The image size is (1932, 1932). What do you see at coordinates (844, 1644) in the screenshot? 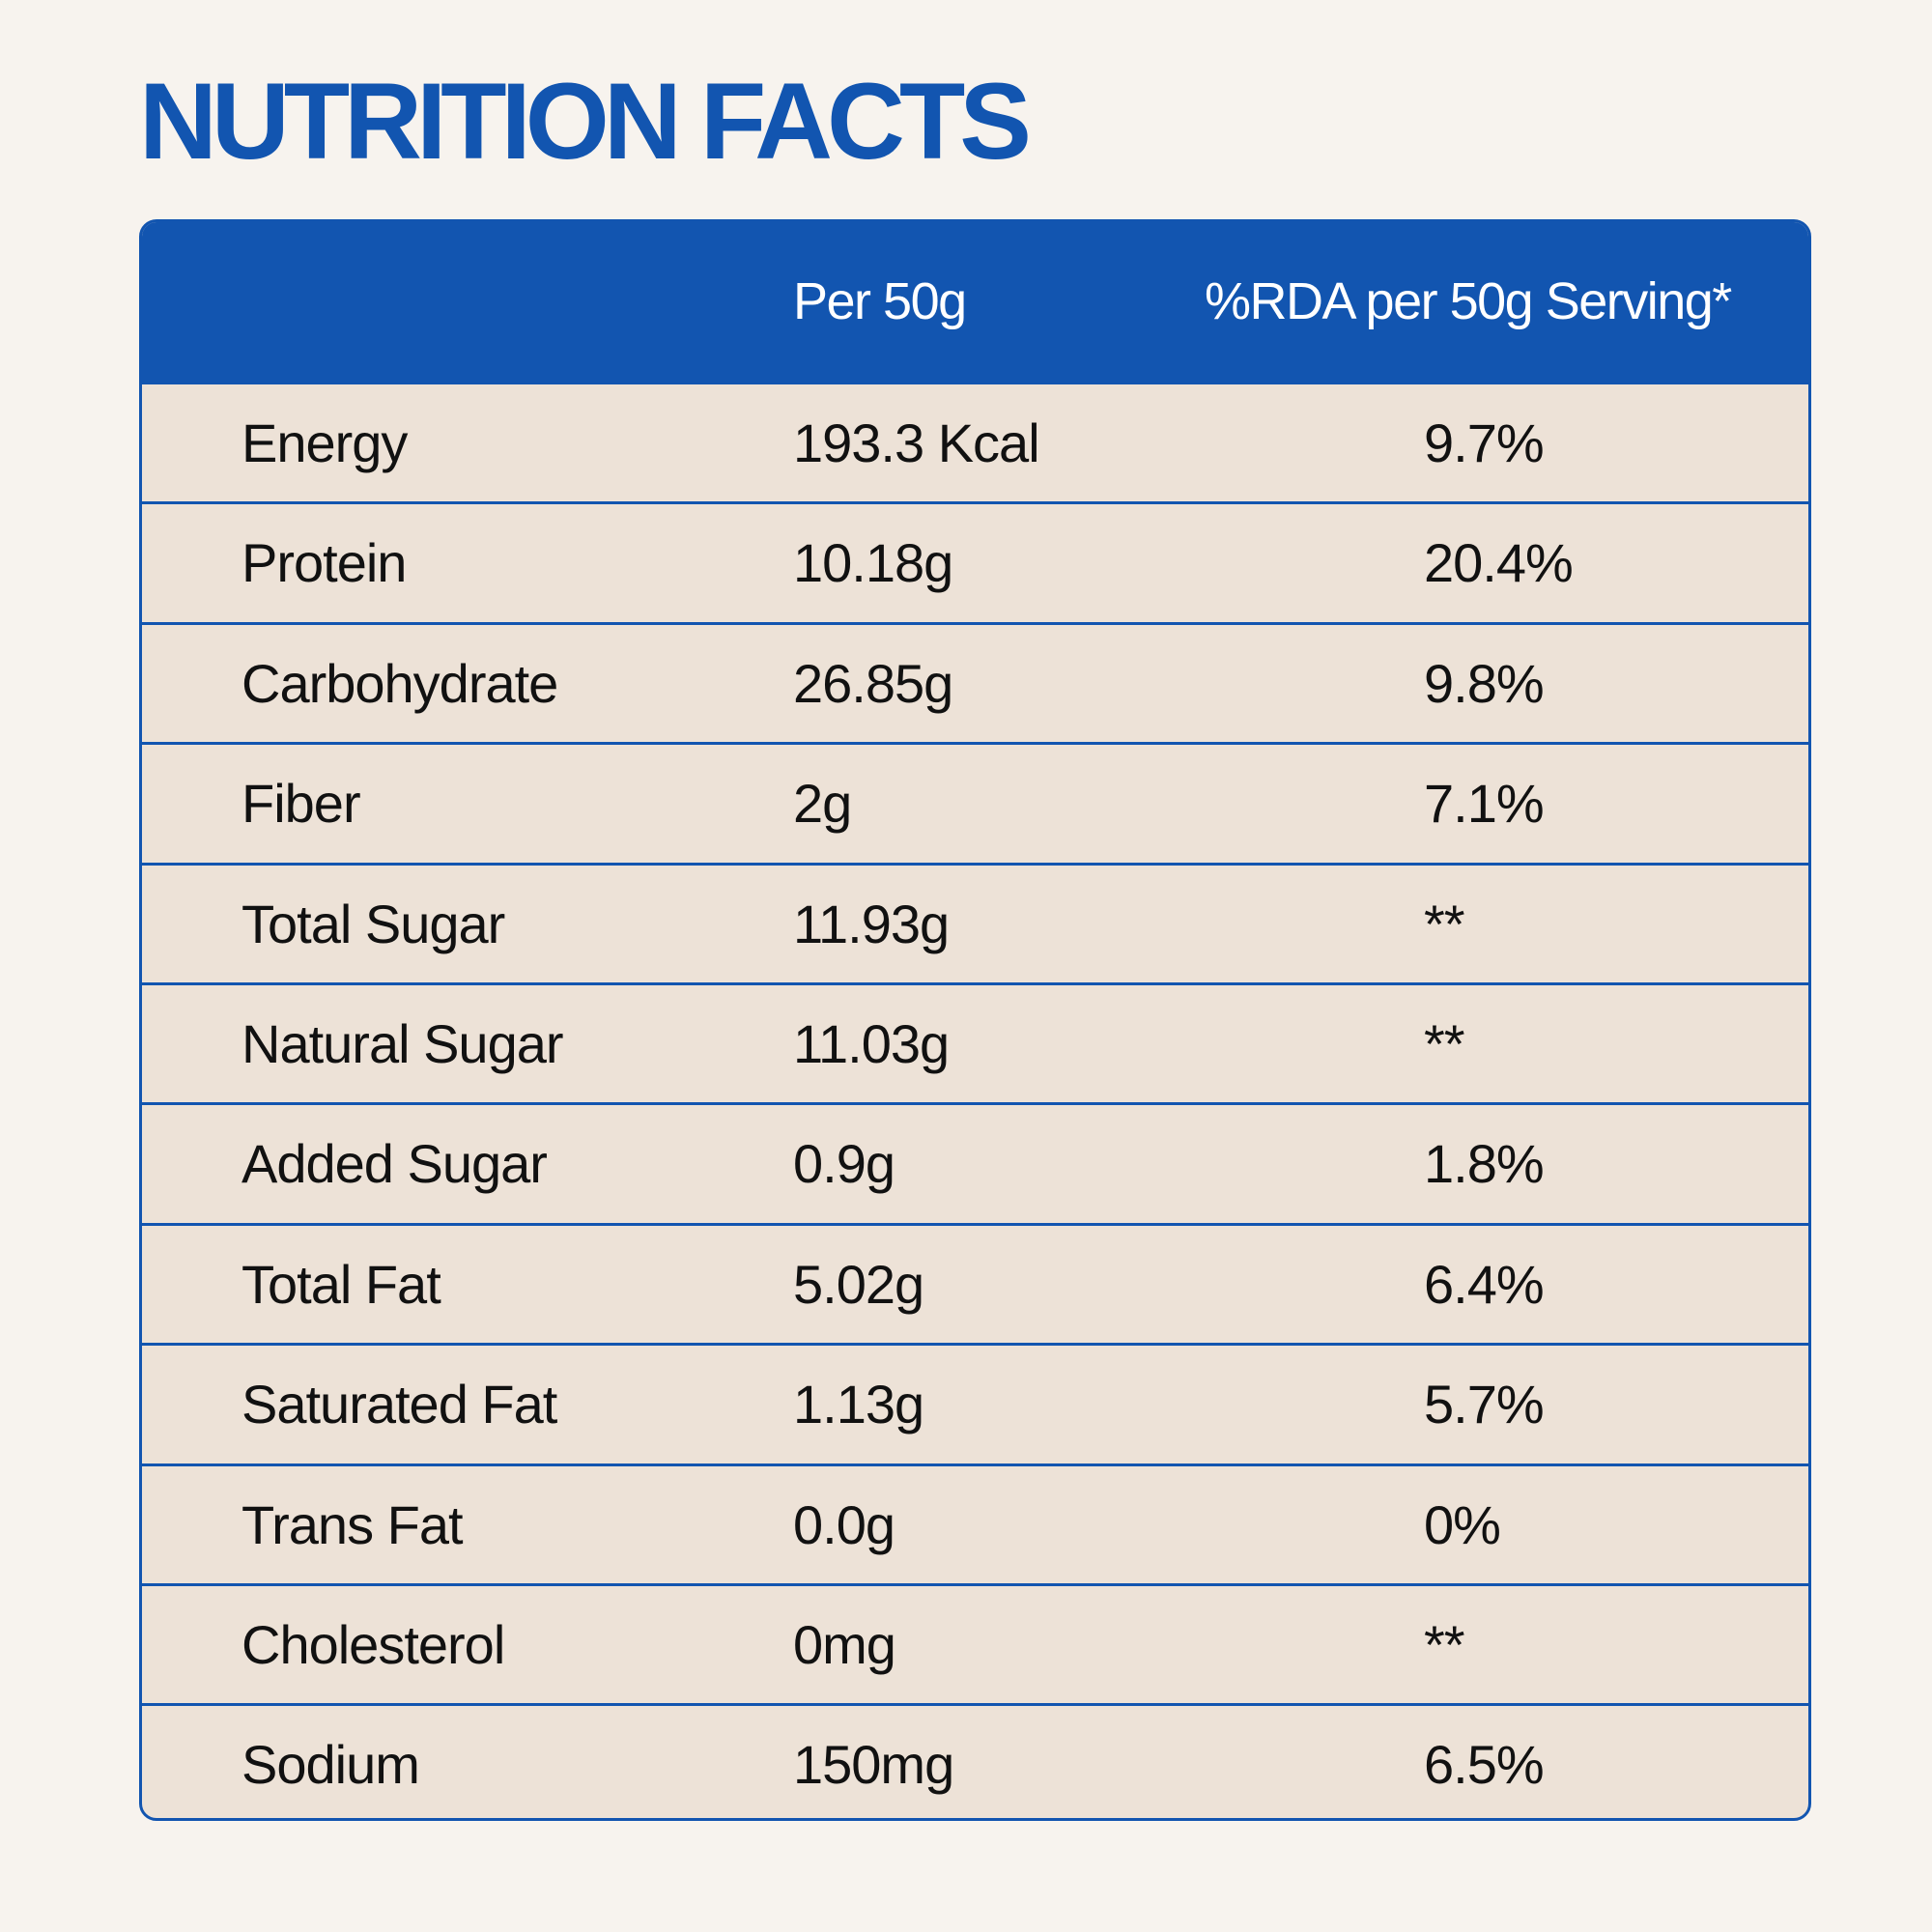
I see `amount: 0mg` at bounding box center [844, 1644].